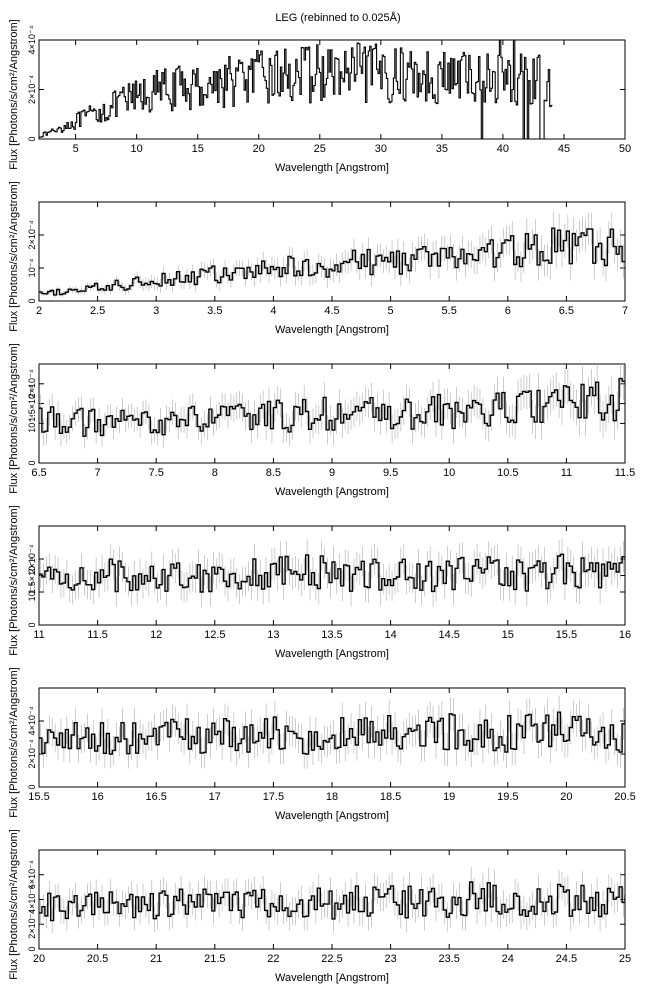  What do you see at coordinates (214, 635) in the screenshot?
I see `x-tick-label: 12.5` at bounding box center [214, 635].